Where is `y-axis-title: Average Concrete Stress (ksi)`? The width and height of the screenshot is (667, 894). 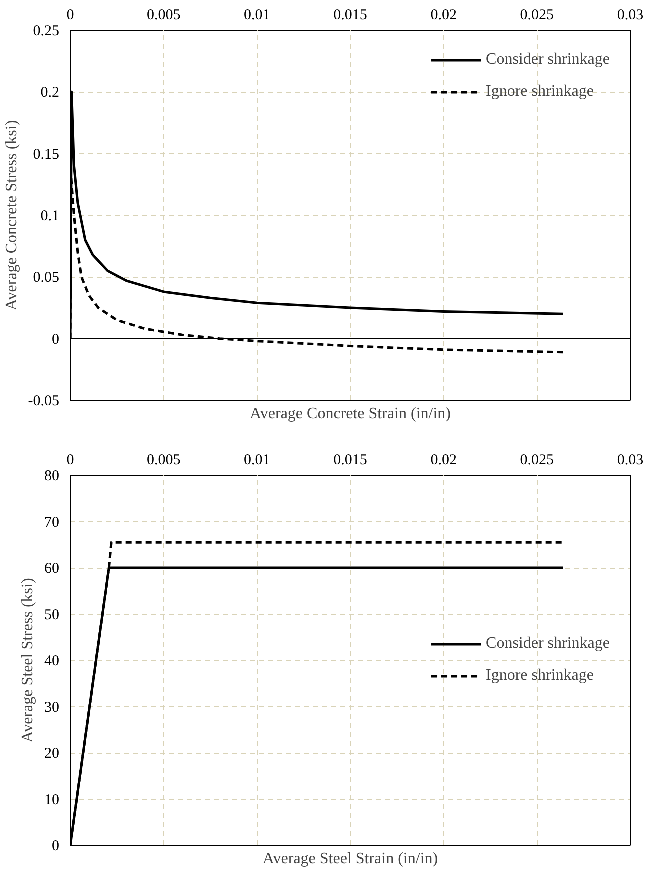
y-axis-title: Average Concrete Stress (ksi) is located at coordinates (11, 215).